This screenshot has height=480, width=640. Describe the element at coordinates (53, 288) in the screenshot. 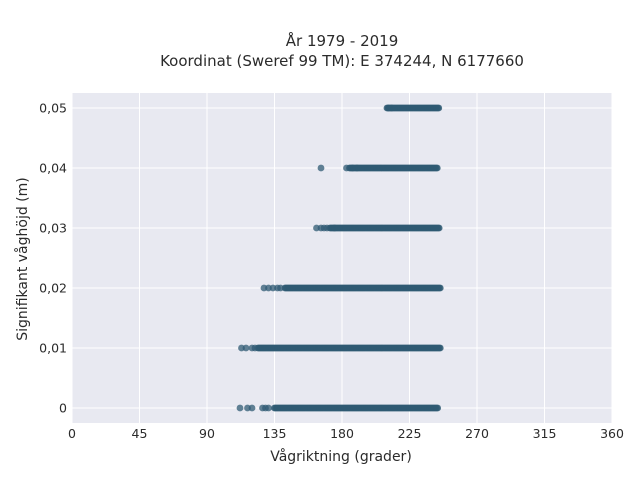

I see `y-tick-label-2: 0,02` at that location.